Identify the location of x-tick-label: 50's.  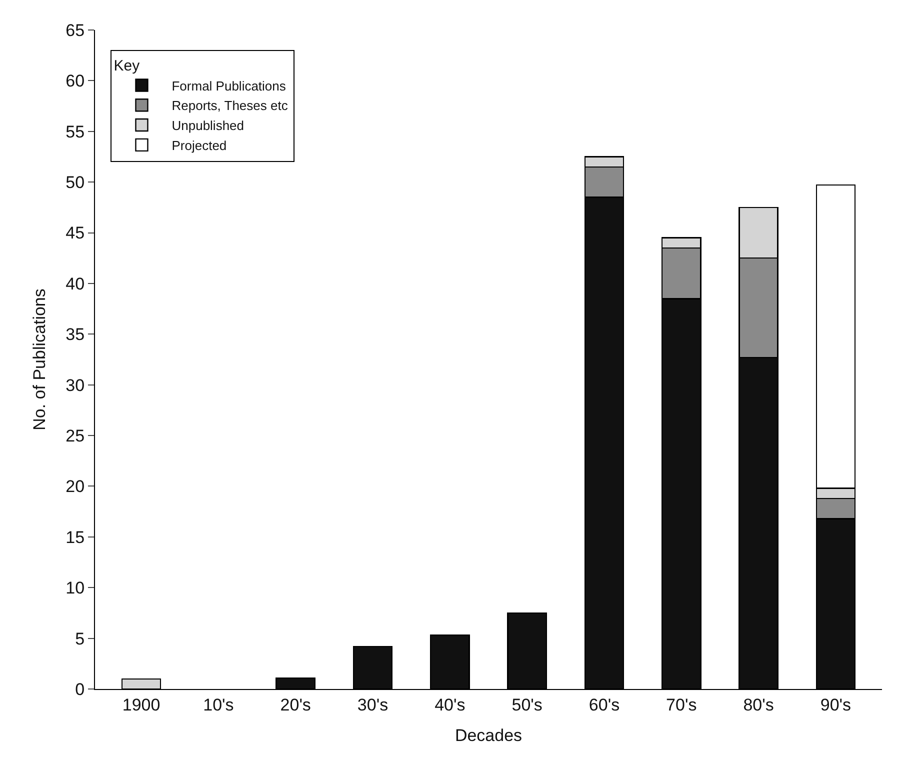
(527, 704).